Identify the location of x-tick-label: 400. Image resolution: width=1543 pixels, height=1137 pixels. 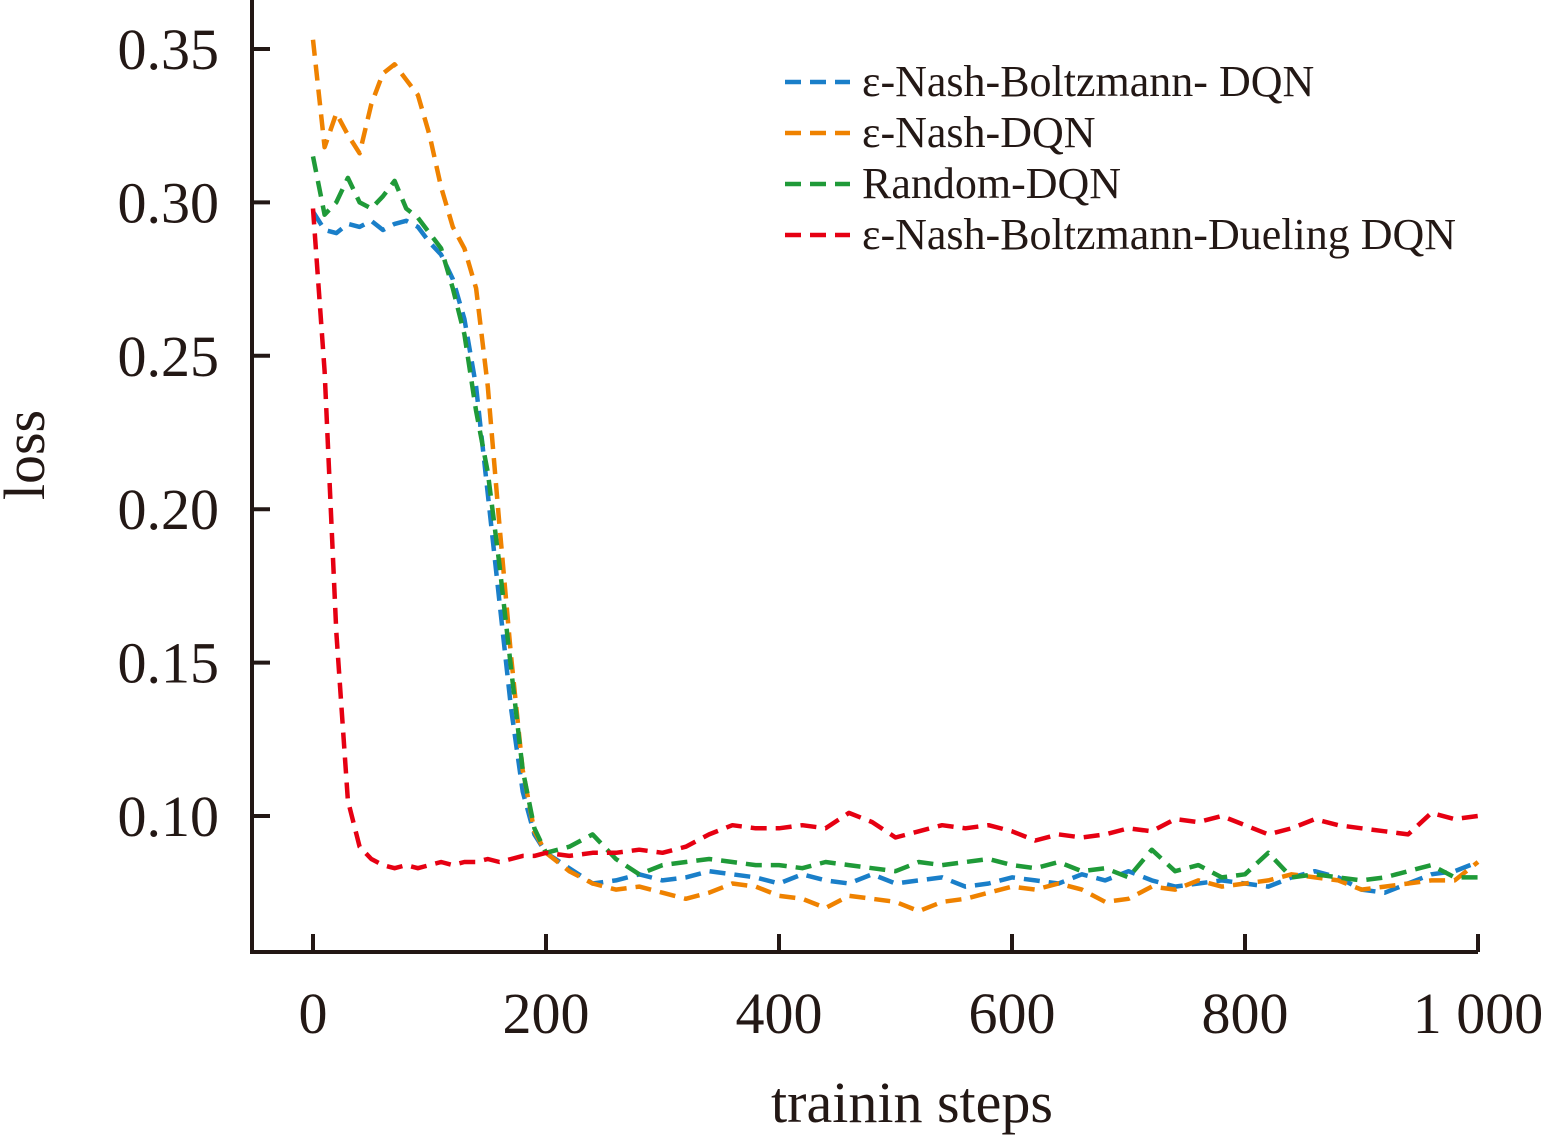
(779, 1013).